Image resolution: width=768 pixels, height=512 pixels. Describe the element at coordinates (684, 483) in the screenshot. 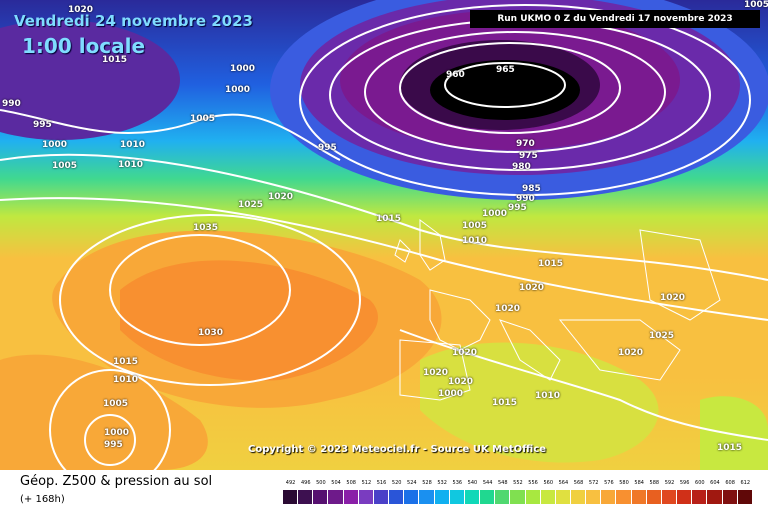

I see `scale-label: 596` at that location.